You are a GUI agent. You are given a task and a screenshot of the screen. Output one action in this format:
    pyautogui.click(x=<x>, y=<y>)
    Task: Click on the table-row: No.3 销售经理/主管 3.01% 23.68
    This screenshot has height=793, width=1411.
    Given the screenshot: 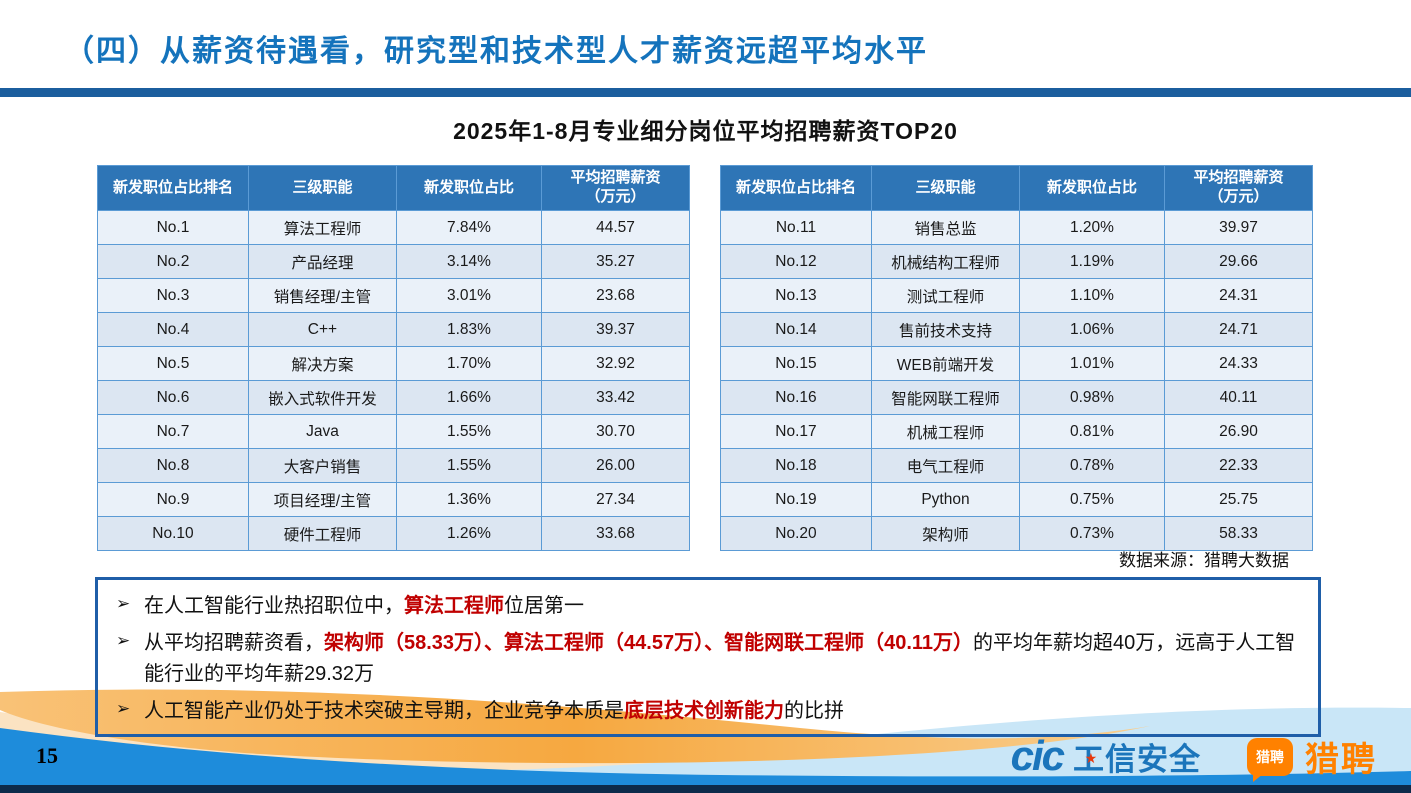 What is the action you would take?
    pyautogui.click(x=394, y=295)
    